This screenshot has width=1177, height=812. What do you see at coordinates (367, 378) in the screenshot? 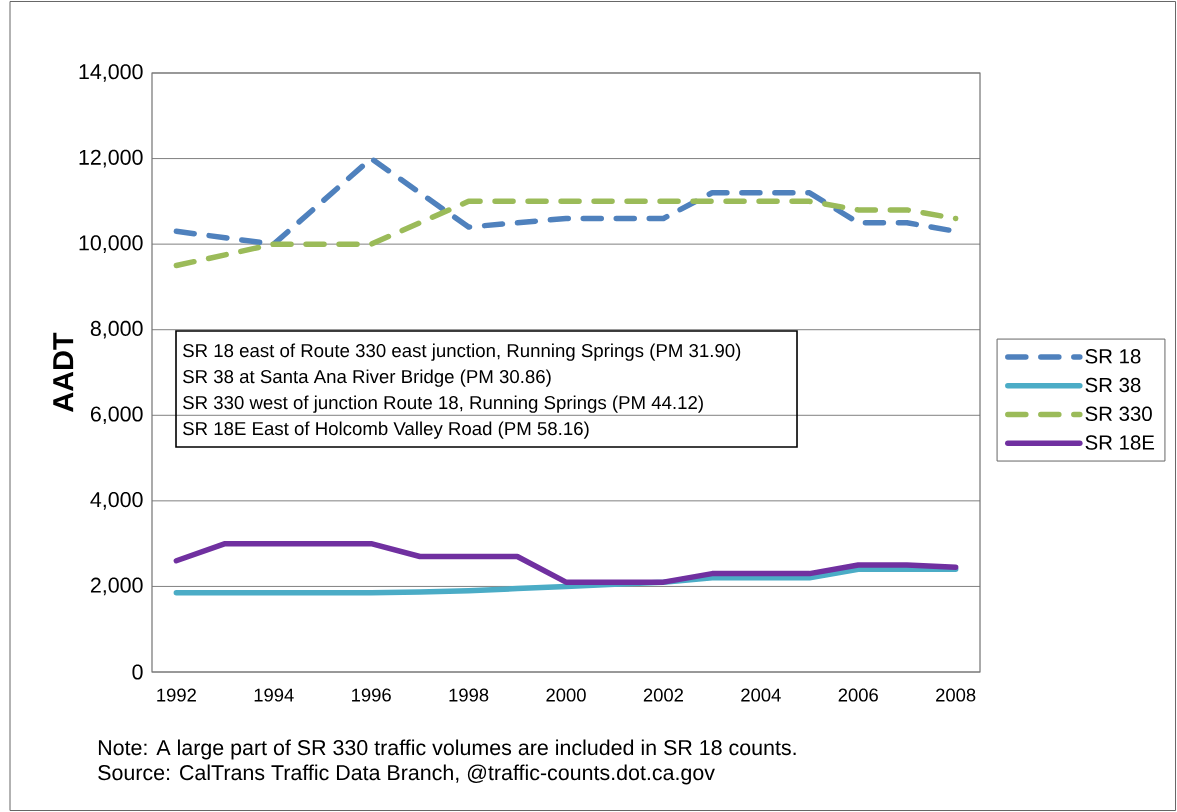
I see `annotation: SR 38 at Santa Ana River Bridge (PM 30.86)` at bounding box center [367, 378].